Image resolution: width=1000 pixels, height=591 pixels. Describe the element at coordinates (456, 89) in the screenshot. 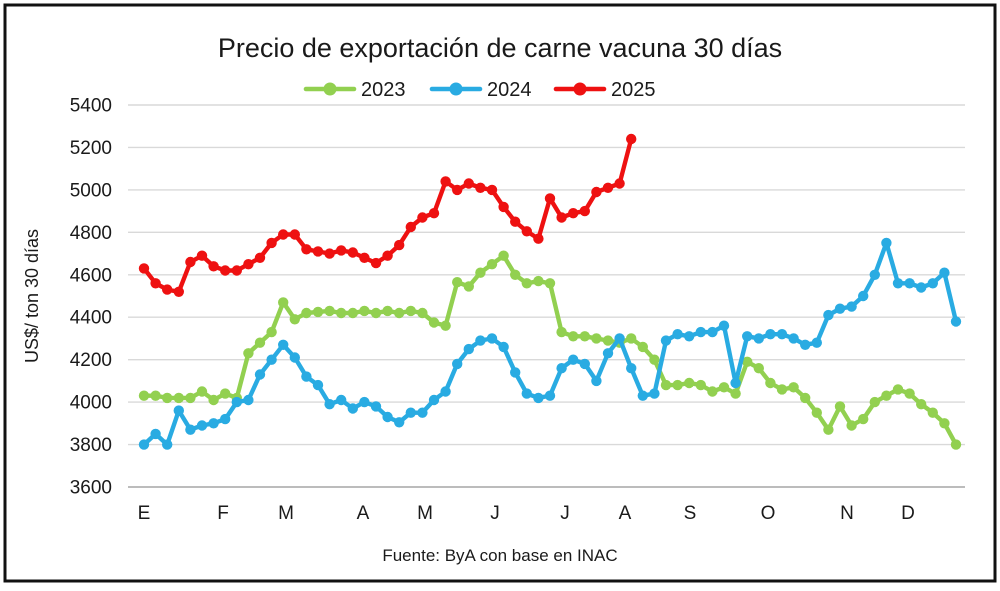

I see `legend-swatch-marker` at that location.